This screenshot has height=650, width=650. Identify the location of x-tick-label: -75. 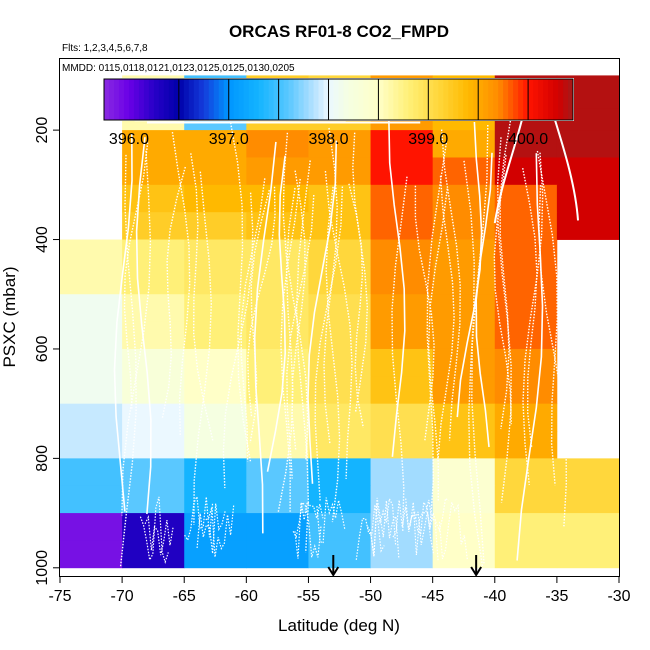
(59, 596).